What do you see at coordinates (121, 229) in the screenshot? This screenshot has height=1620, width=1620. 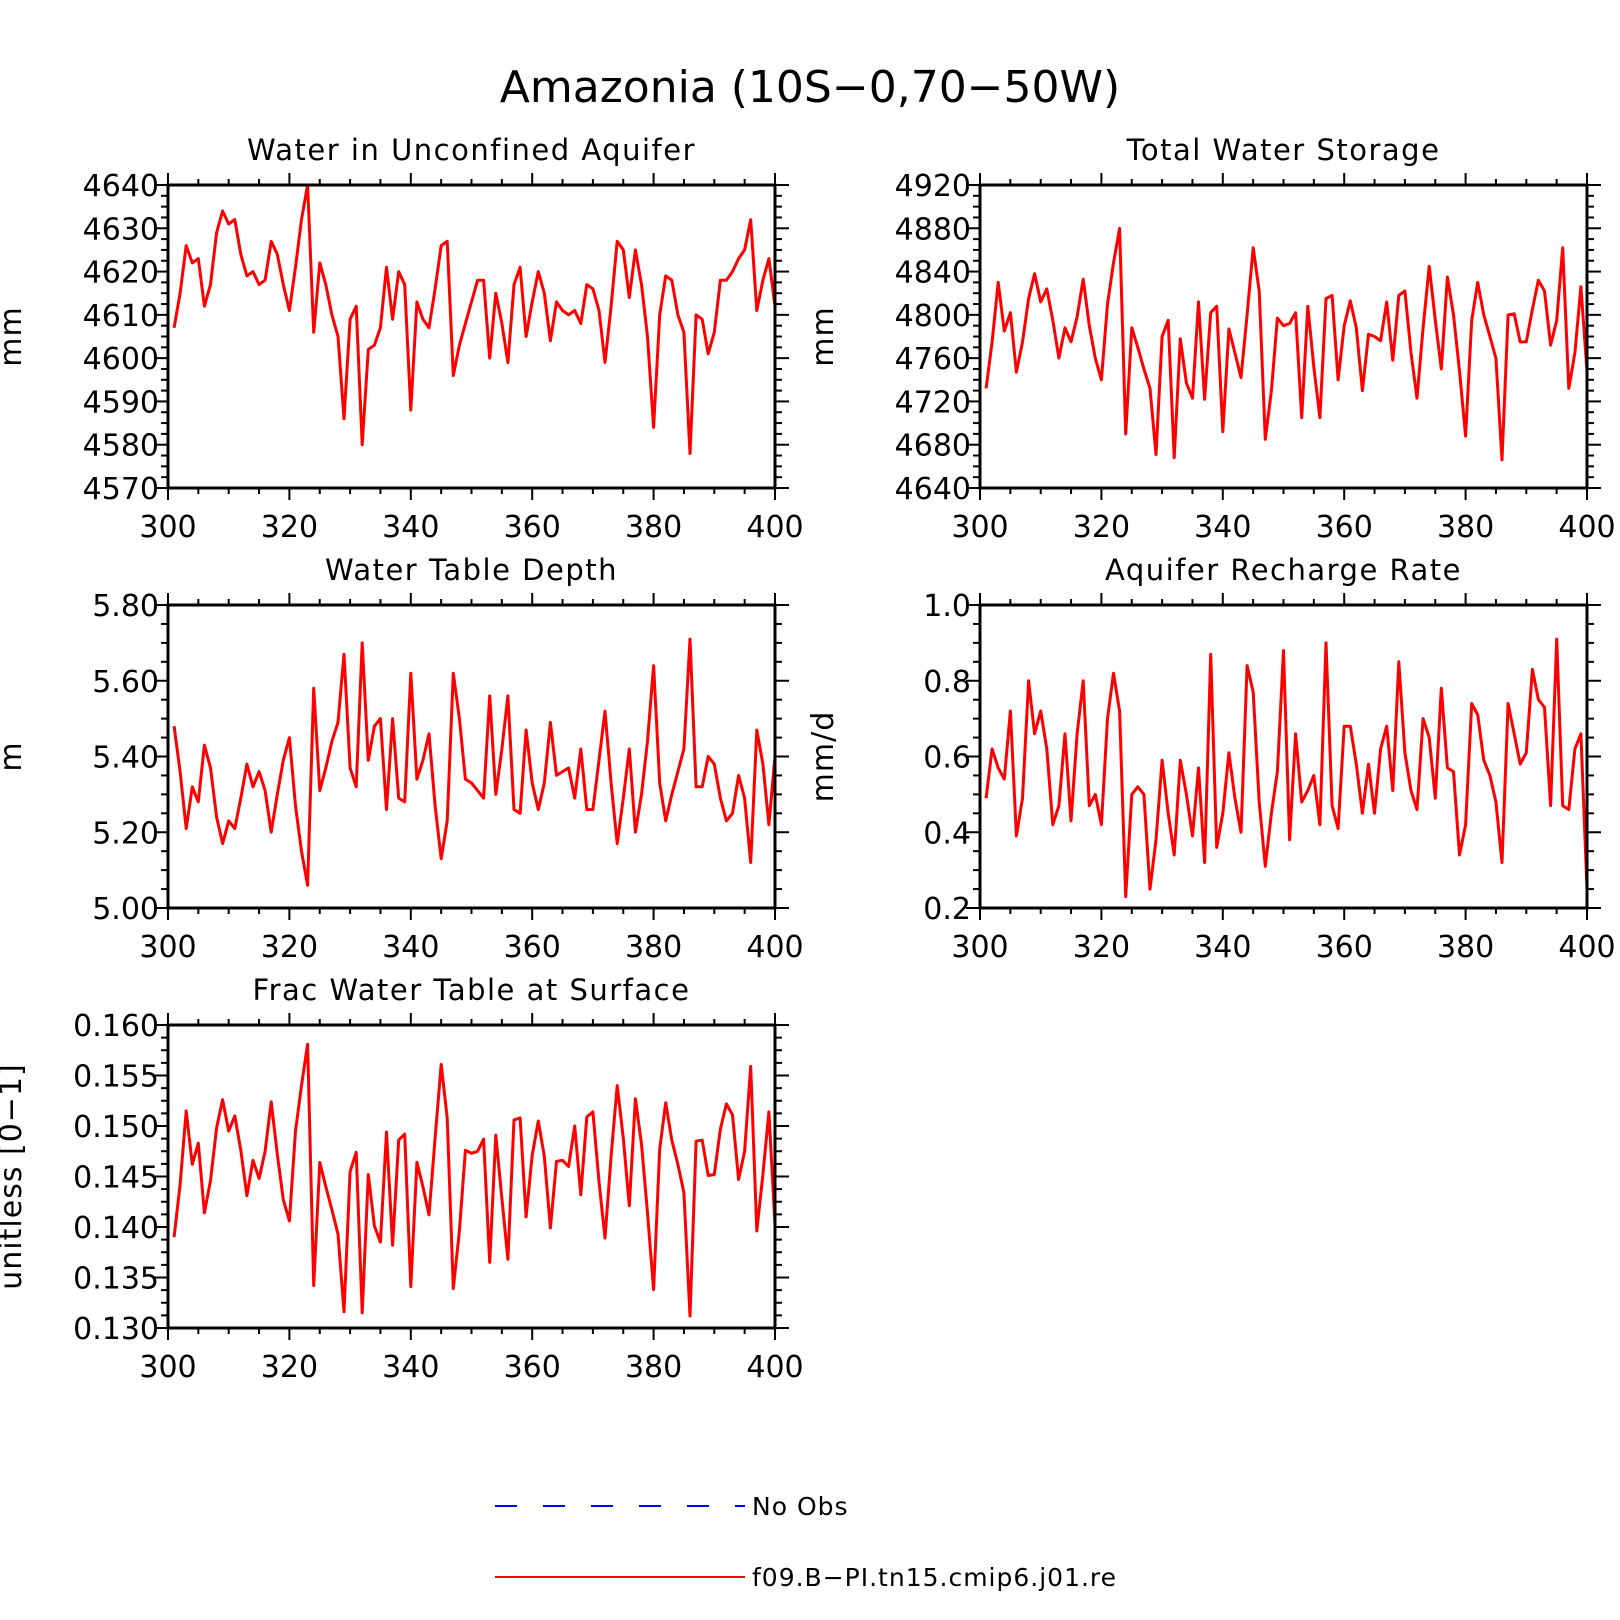 I see `y-tick-label: 4630` at bounding box center [121, 229].